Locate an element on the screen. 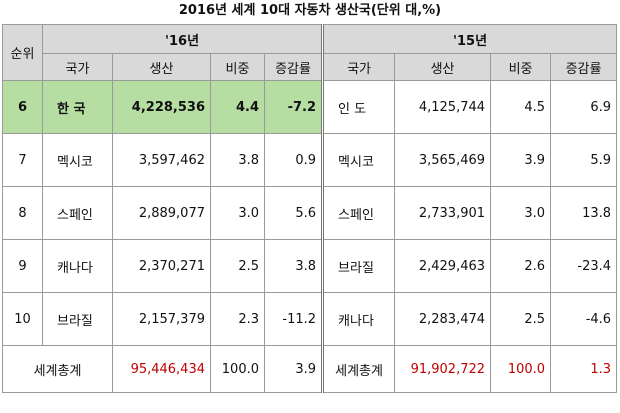 Image resolution: width=620 pixels, height=413 pixels. country-2016-cell: 멕시코 is located at coordinates (77, 160).